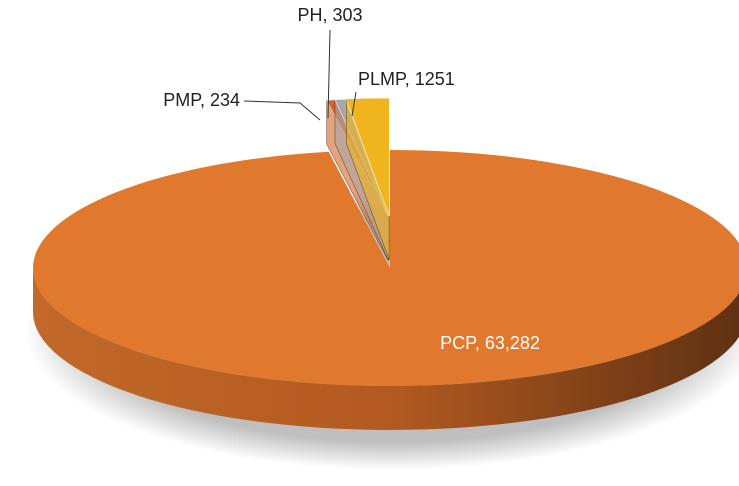 This screenshot has height=486, width=739. Describe the element at coordinates (329, 15) in the screenshot. I see `data-label: PH, 303` at that location.